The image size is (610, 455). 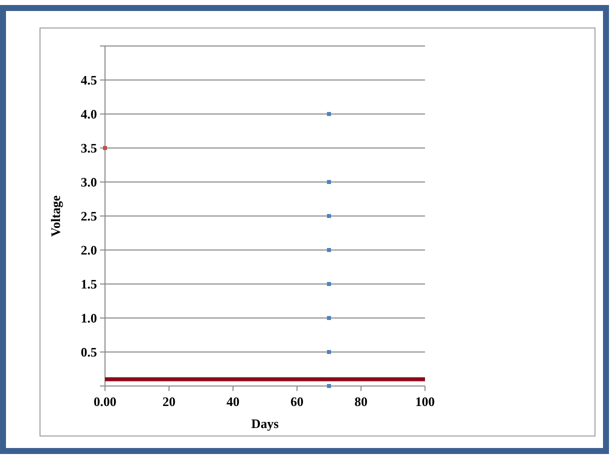 I want to click on x-tick-label: 80, so click(x=361, y=401).